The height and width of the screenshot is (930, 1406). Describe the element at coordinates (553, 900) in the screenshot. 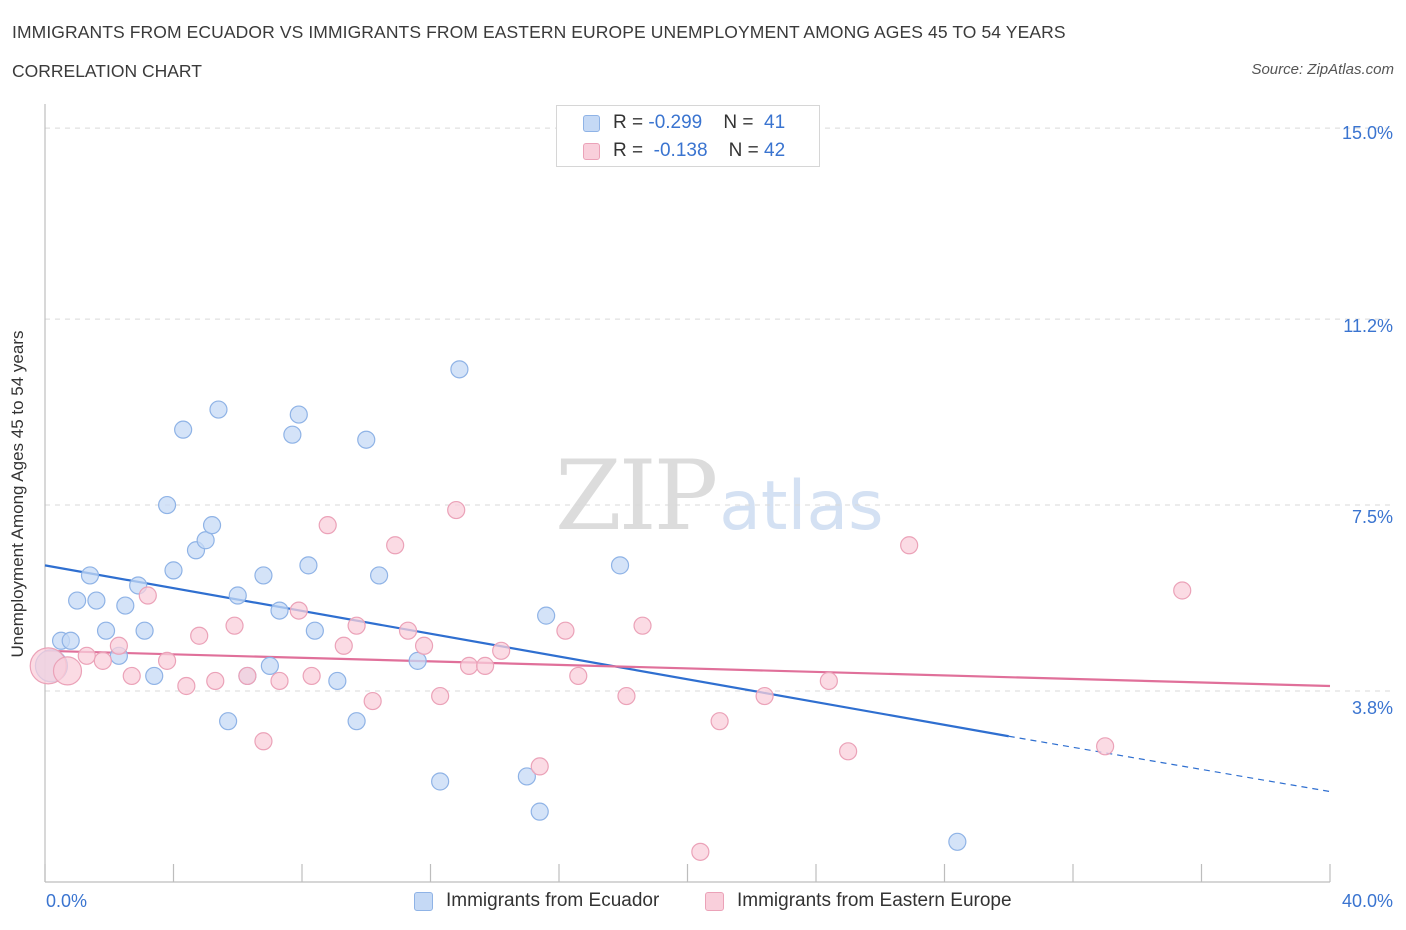

I see `bottom-legend-label: Immigrants from Ecuador` at that location.